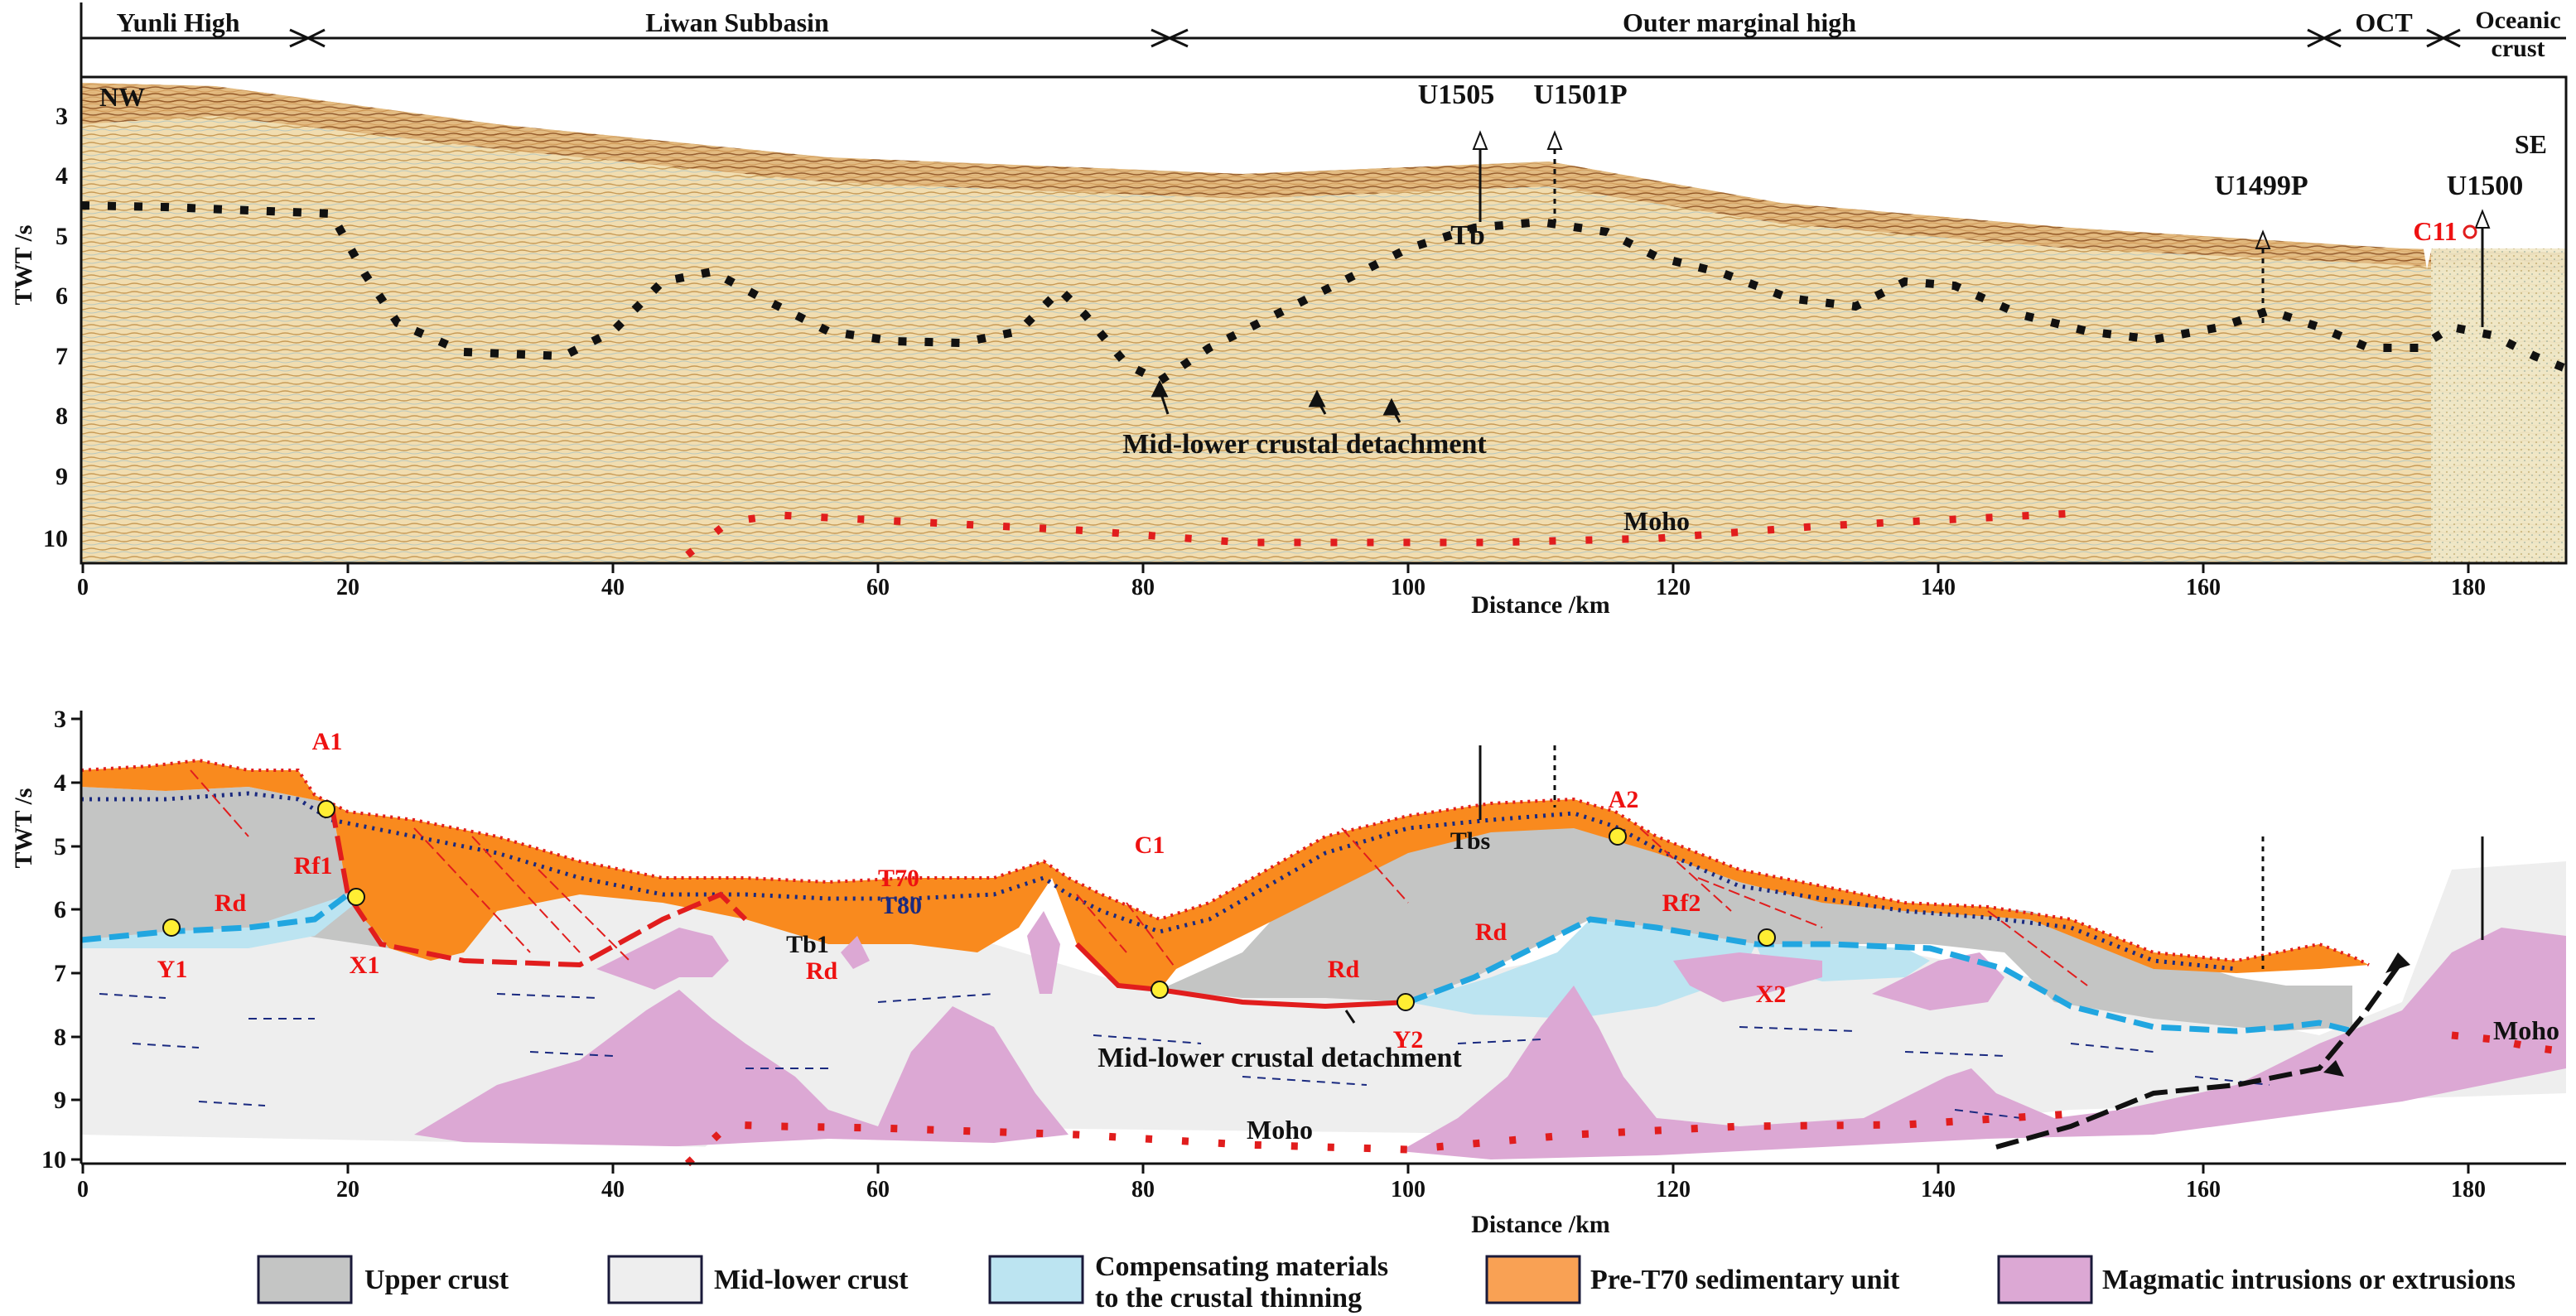 The image size is (2576, 1316). What do you see at coordinates (83, 1190) in the screenshot?
I see `bottom-x-tick: 0` at bounding box center [83, 1190].